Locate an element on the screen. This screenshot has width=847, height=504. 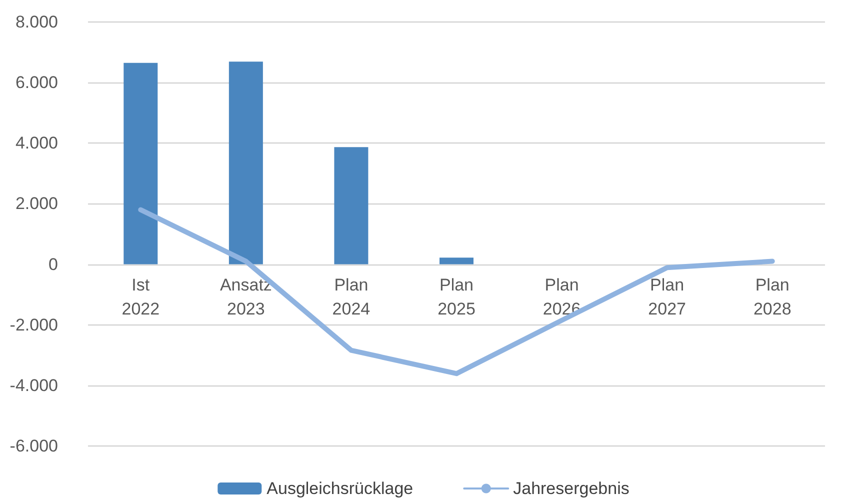
y-tick-label: 0 is located at coordinates (53, 264).